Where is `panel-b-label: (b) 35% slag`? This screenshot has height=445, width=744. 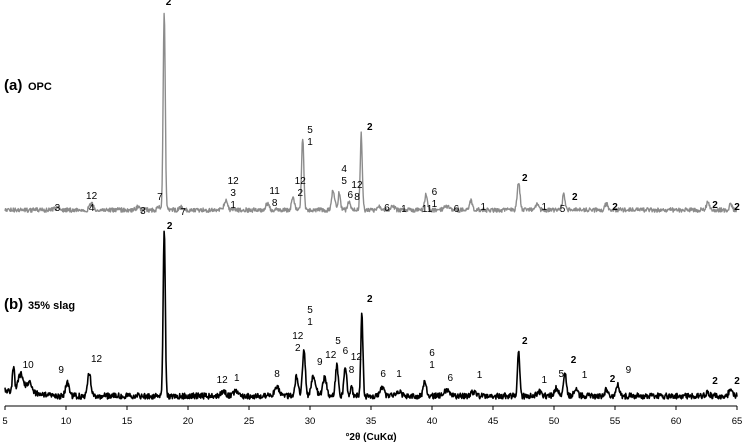 panel-b-label: (b) 35% slag is located at coordinates (39, 304).